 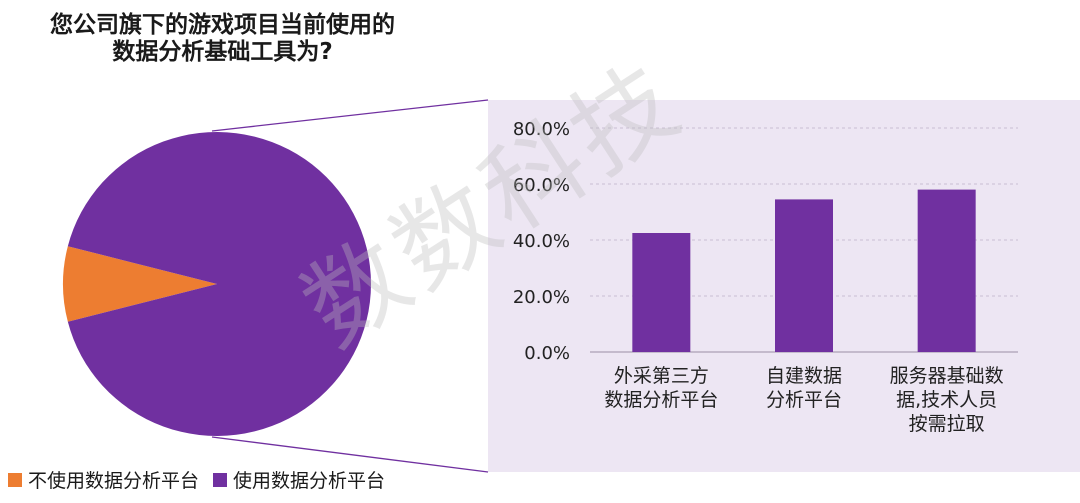 What do you see at coordinates (15, 479) in the screenshot?
I see `legend-swatch-orange` at bounding box center [15, 479].